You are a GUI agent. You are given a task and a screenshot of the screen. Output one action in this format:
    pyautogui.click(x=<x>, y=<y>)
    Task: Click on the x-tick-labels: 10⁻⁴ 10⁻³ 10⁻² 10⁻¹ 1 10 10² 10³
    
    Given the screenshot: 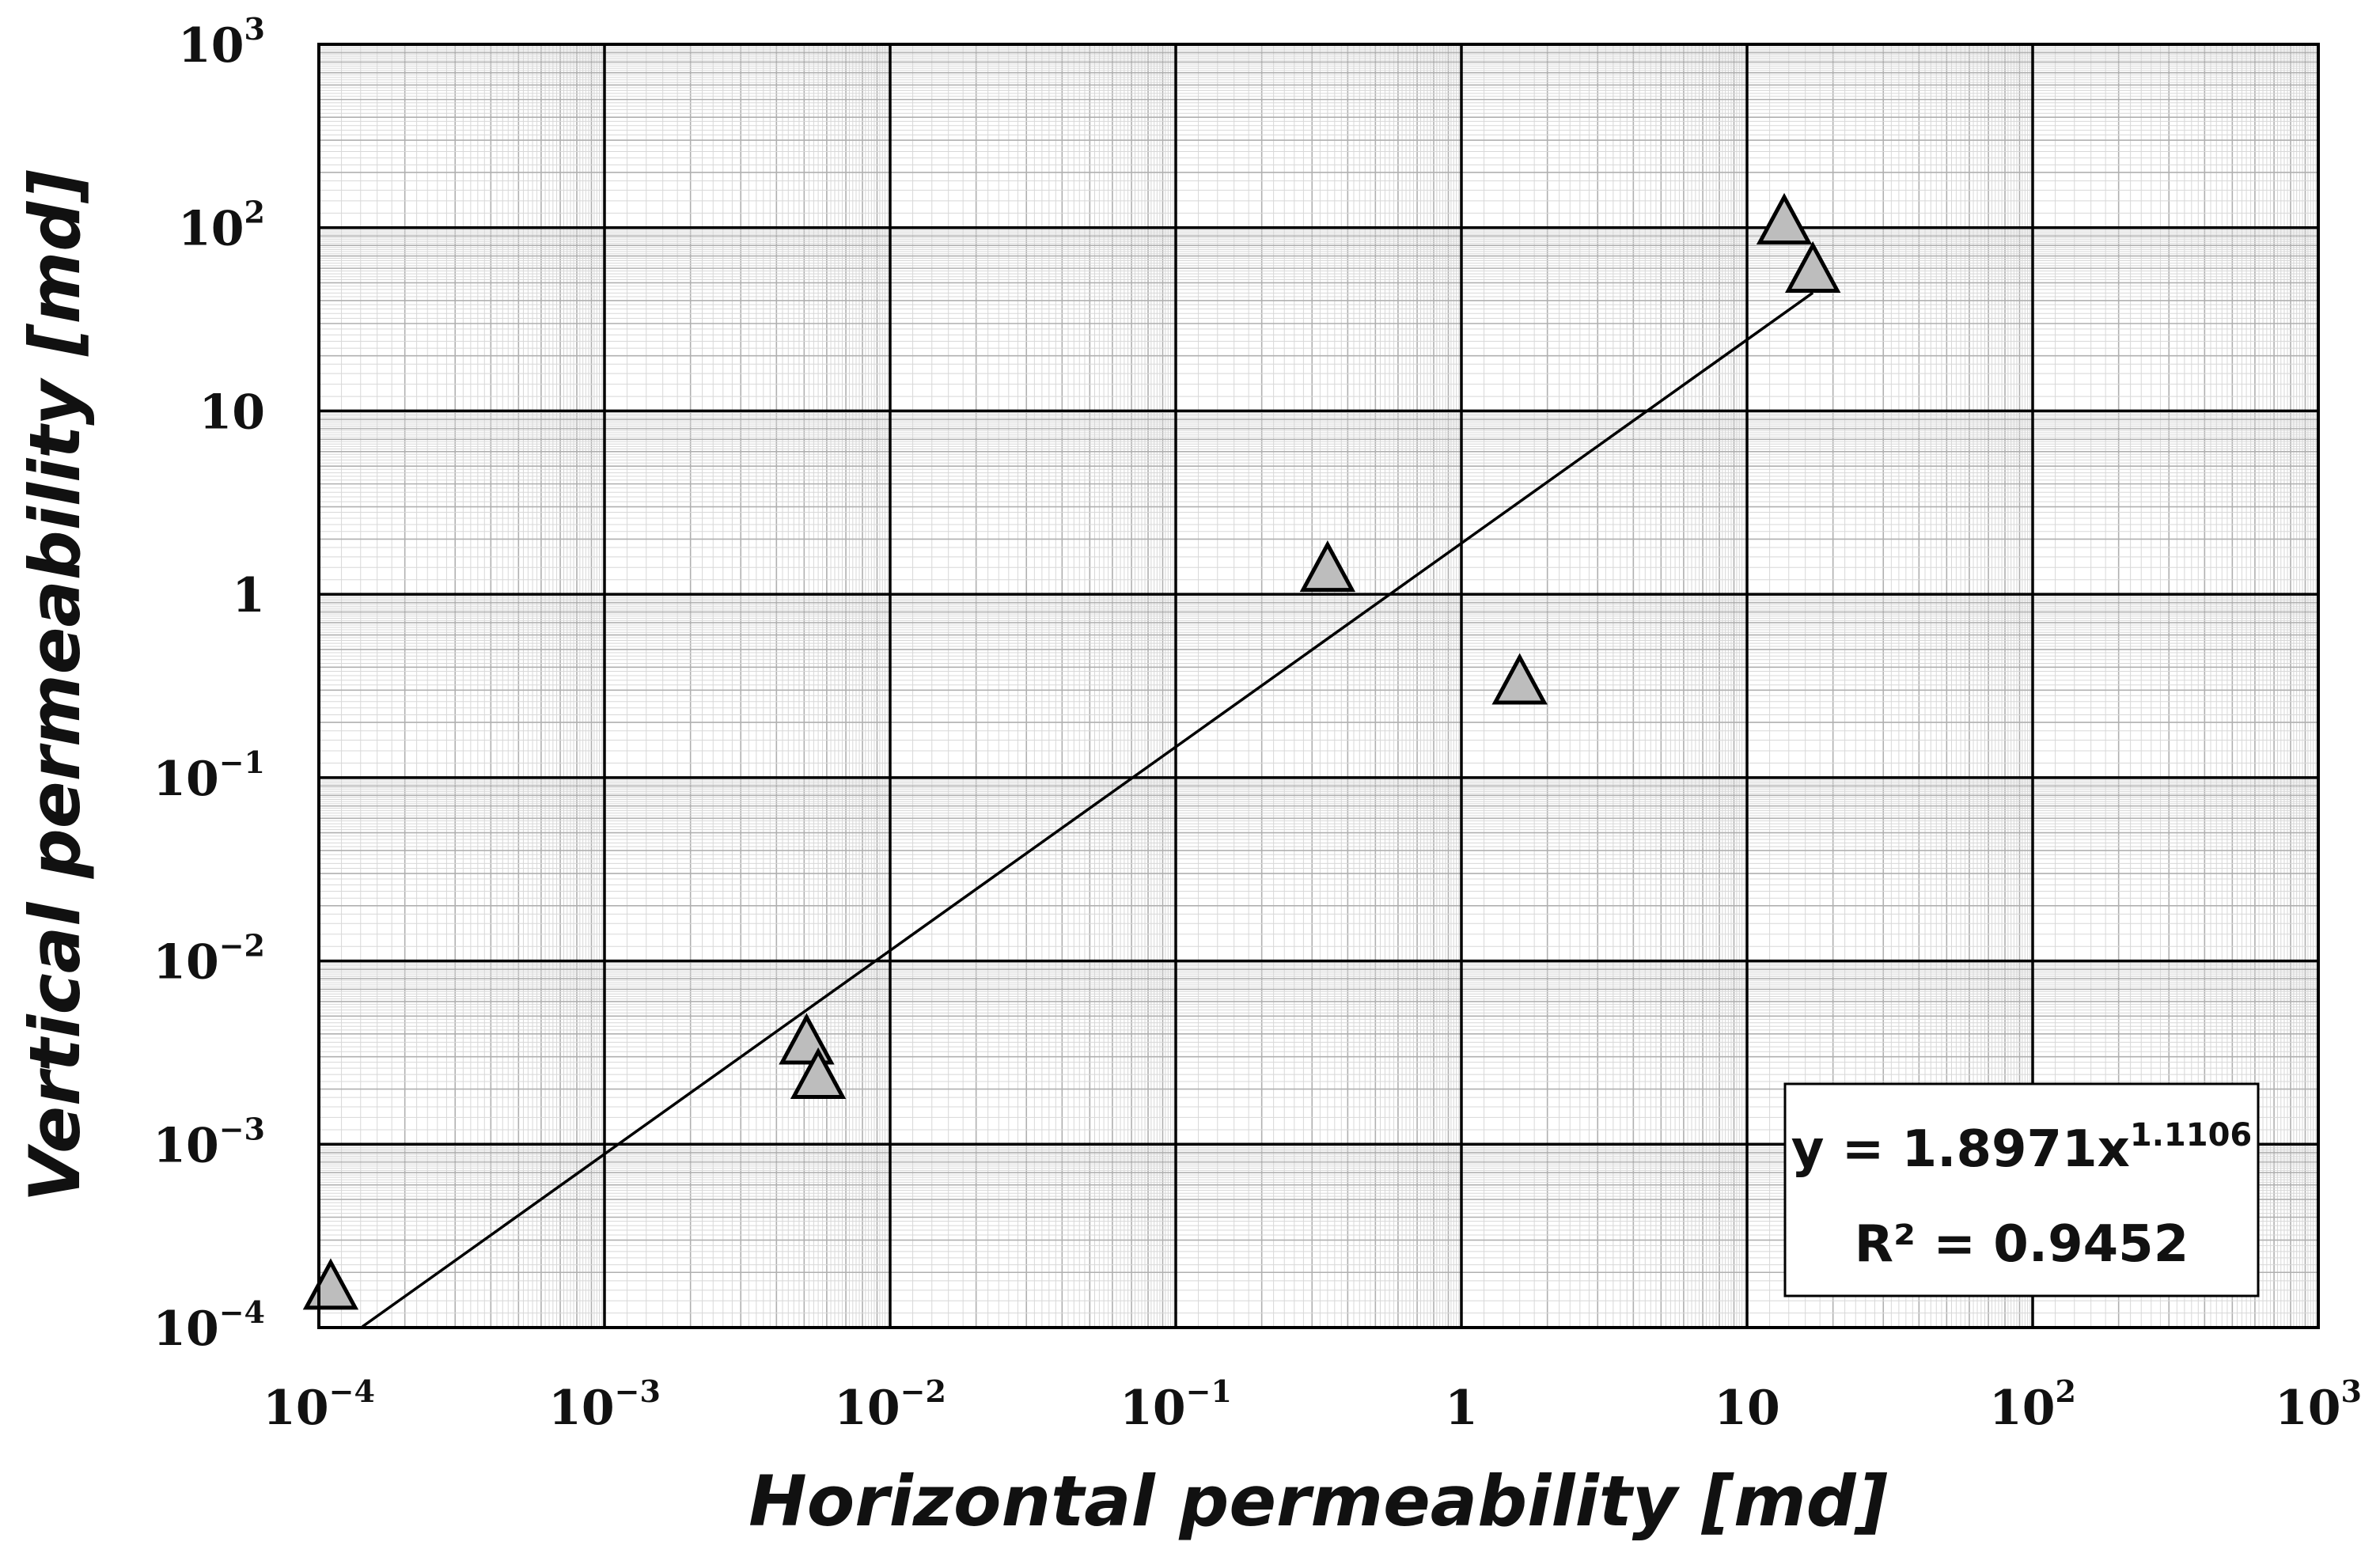 What is the action you would take?
    pyautogui.click(x=1312, y=1404)
    